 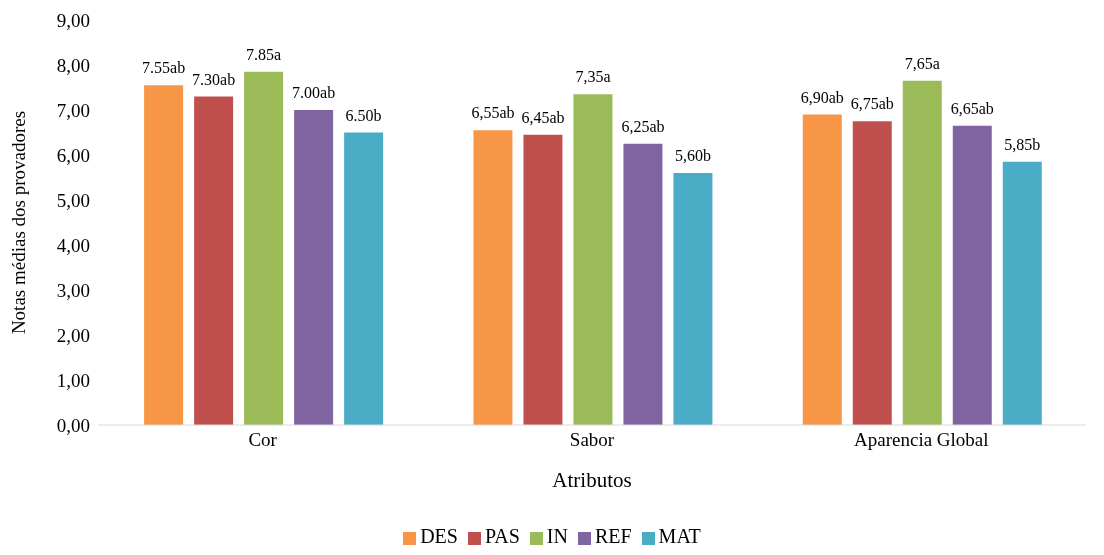 What do you see at coordinates (73, 245) in the screenshot?
I see `y-tick-label: 4,00` at bounding box center [73, 245].